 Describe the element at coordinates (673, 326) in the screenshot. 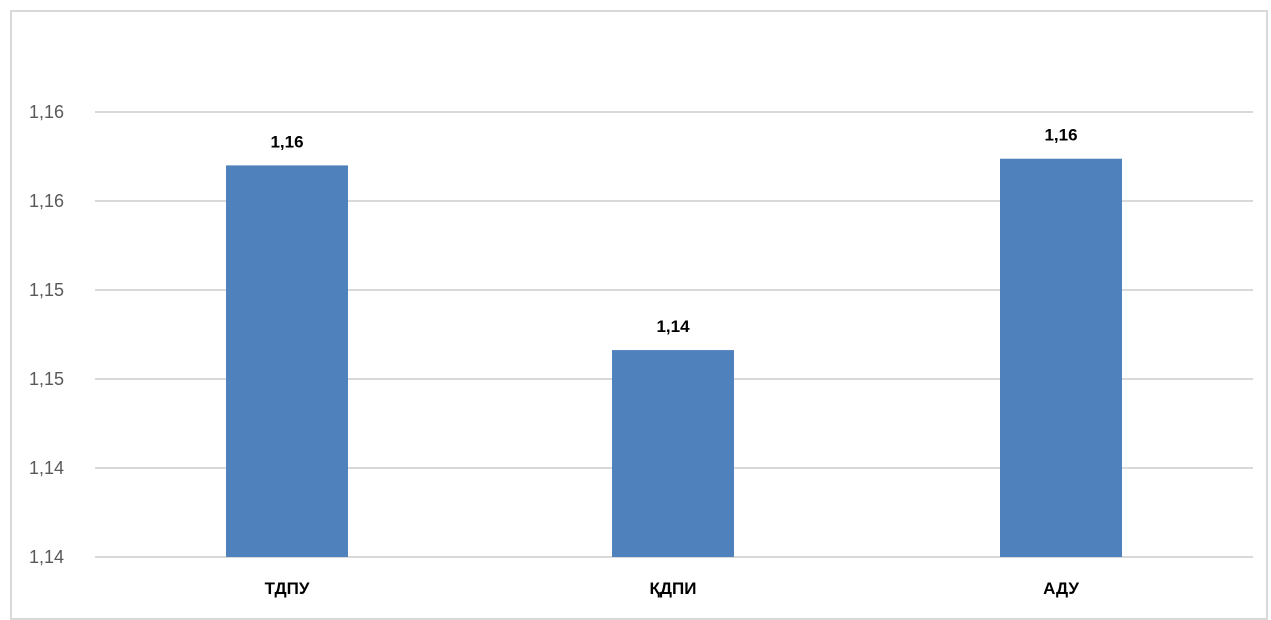

I see `data-label: 1,14` at that location.